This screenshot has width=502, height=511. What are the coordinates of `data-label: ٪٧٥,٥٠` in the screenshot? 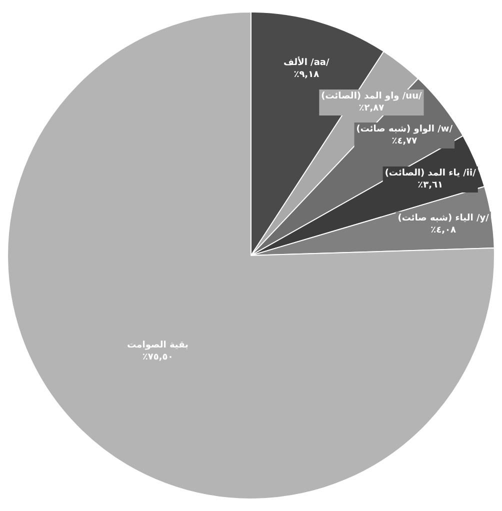 It's located at (158, 357).